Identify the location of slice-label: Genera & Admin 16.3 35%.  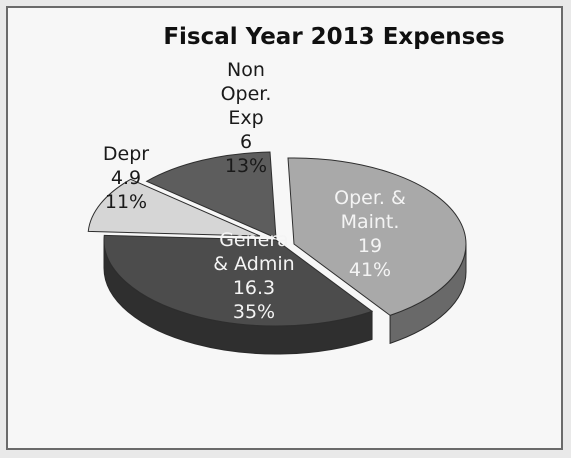
(253, 276).